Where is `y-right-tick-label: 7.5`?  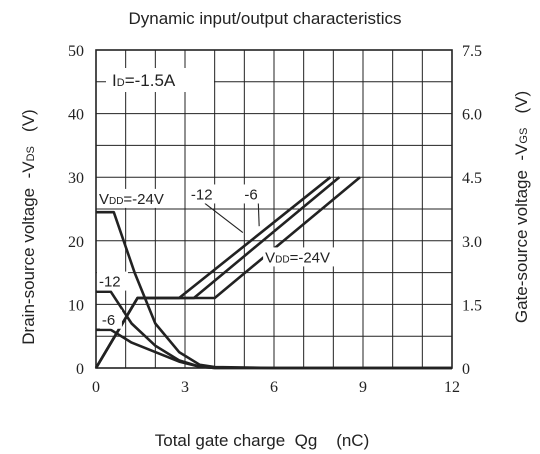 y-right-tick-label: 7.5 is located at coordinates (472, 51).